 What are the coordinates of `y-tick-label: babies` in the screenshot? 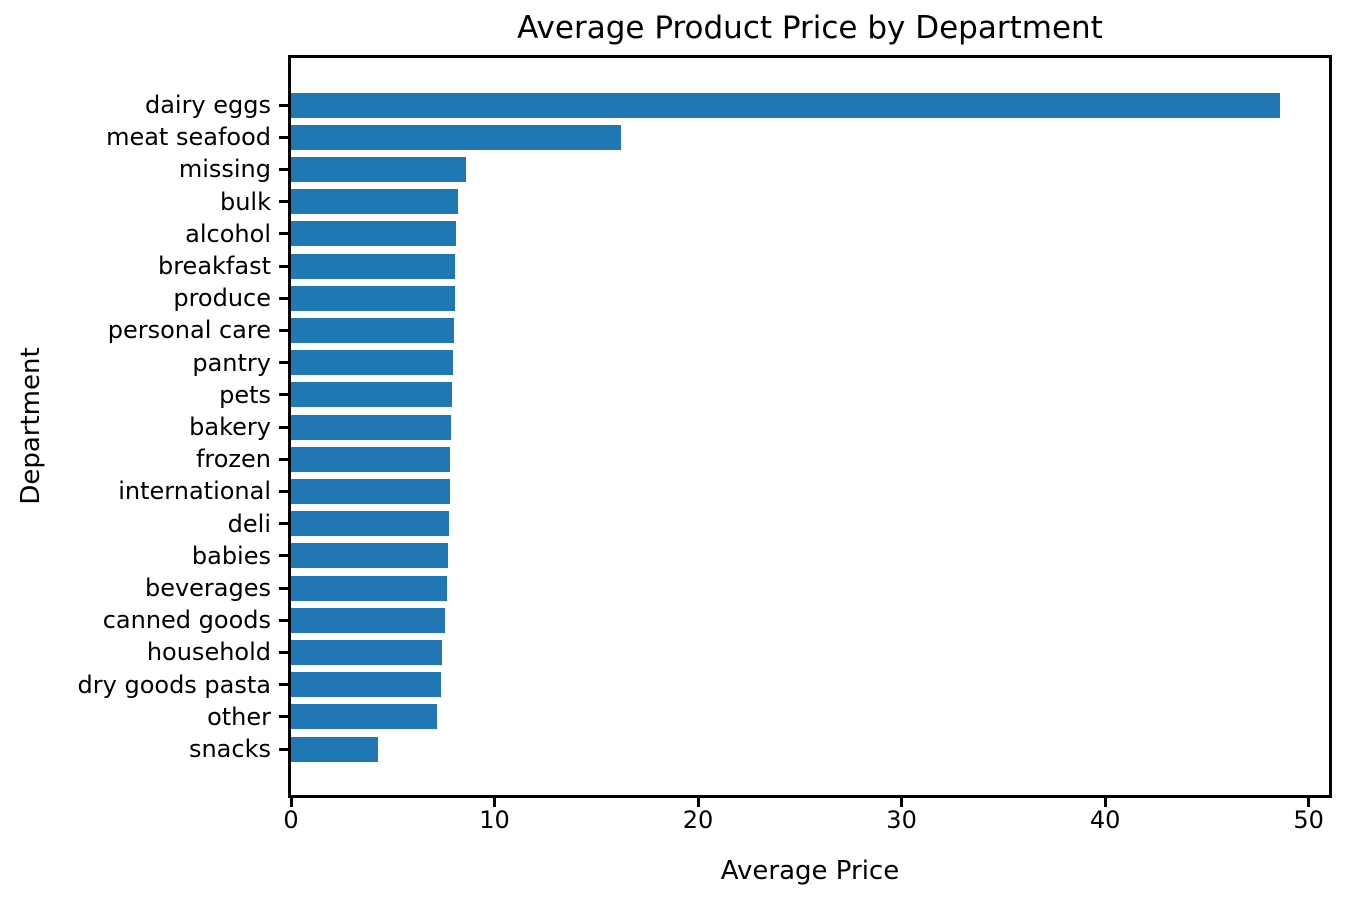 It's located at (231, 555).